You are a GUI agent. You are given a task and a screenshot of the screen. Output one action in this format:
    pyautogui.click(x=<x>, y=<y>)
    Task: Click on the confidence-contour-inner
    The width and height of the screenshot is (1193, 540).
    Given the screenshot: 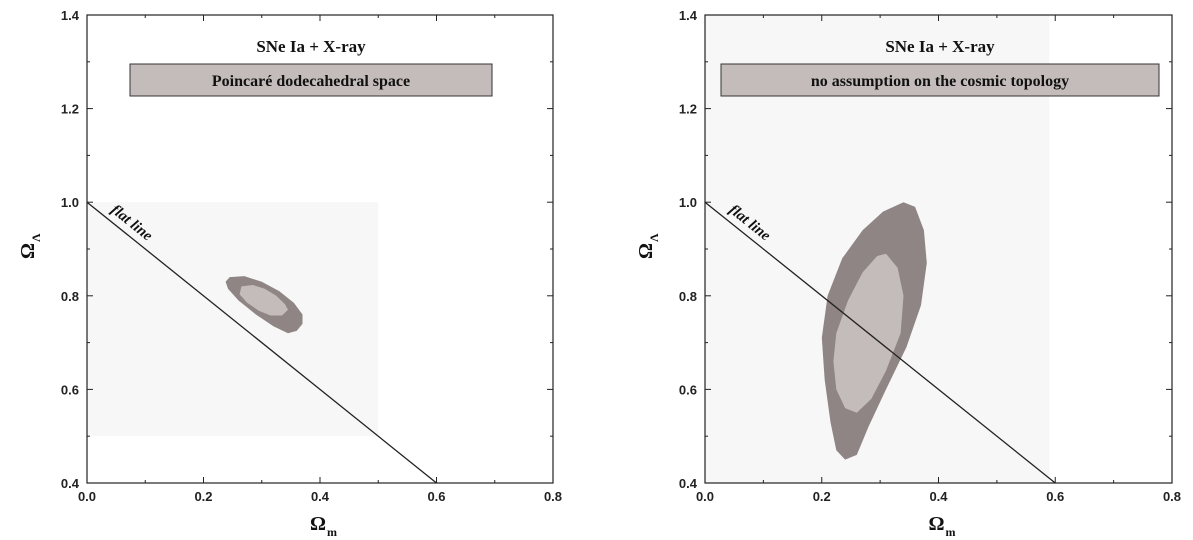 What is the action you would take?
    pyautogui.click(x=263, y=300)
    